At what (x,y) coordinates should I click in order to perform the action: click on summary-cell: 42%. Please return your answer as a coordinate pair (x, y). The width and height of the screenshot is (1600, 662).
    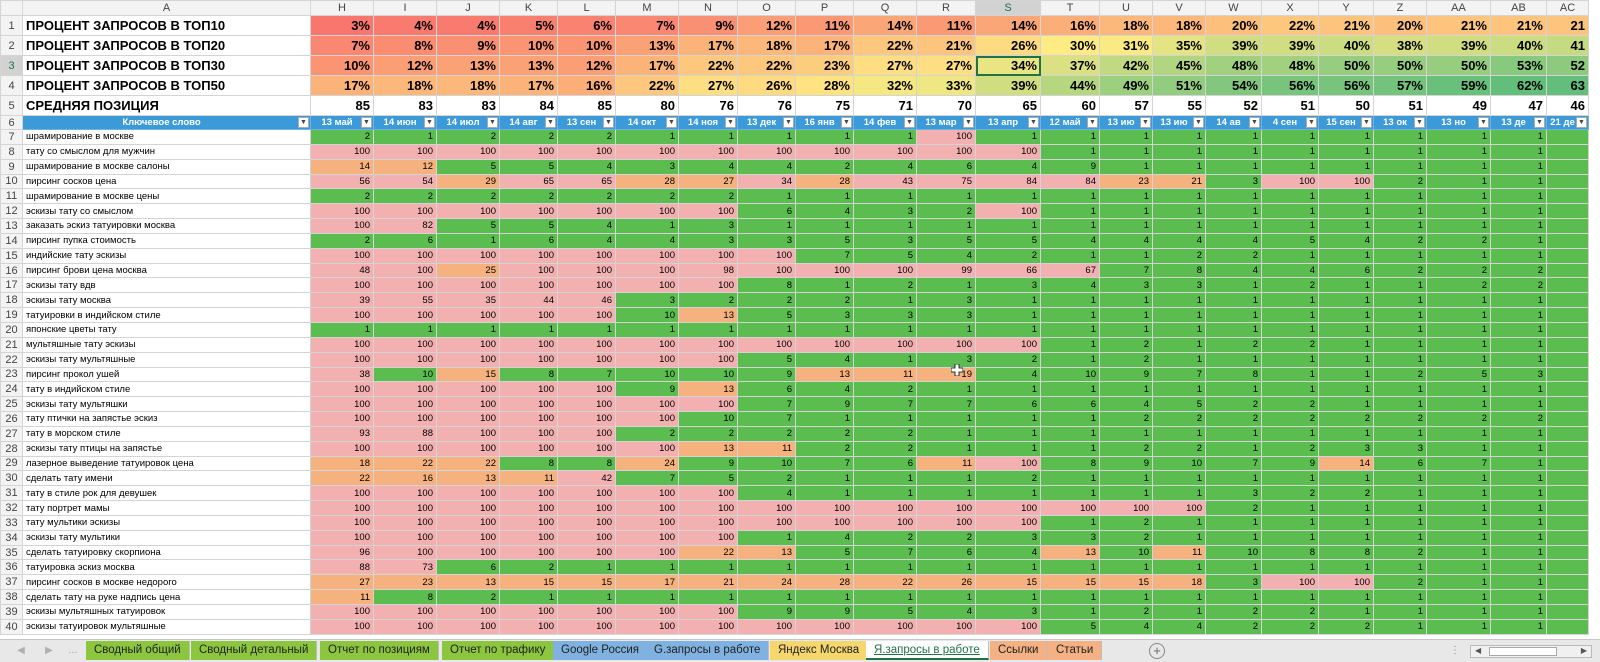
    Looking at the image, I should click on (1126, 65).